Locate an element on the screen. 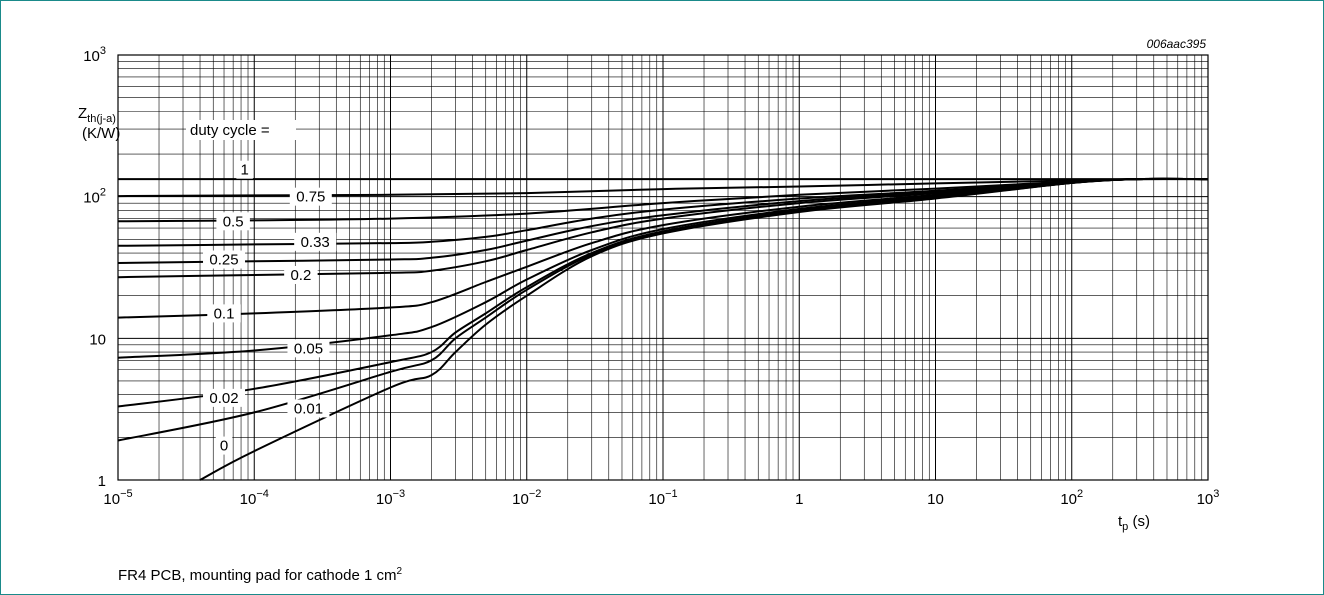  curve-label-0_1: 0.1 is located at coordinates (224, 313).